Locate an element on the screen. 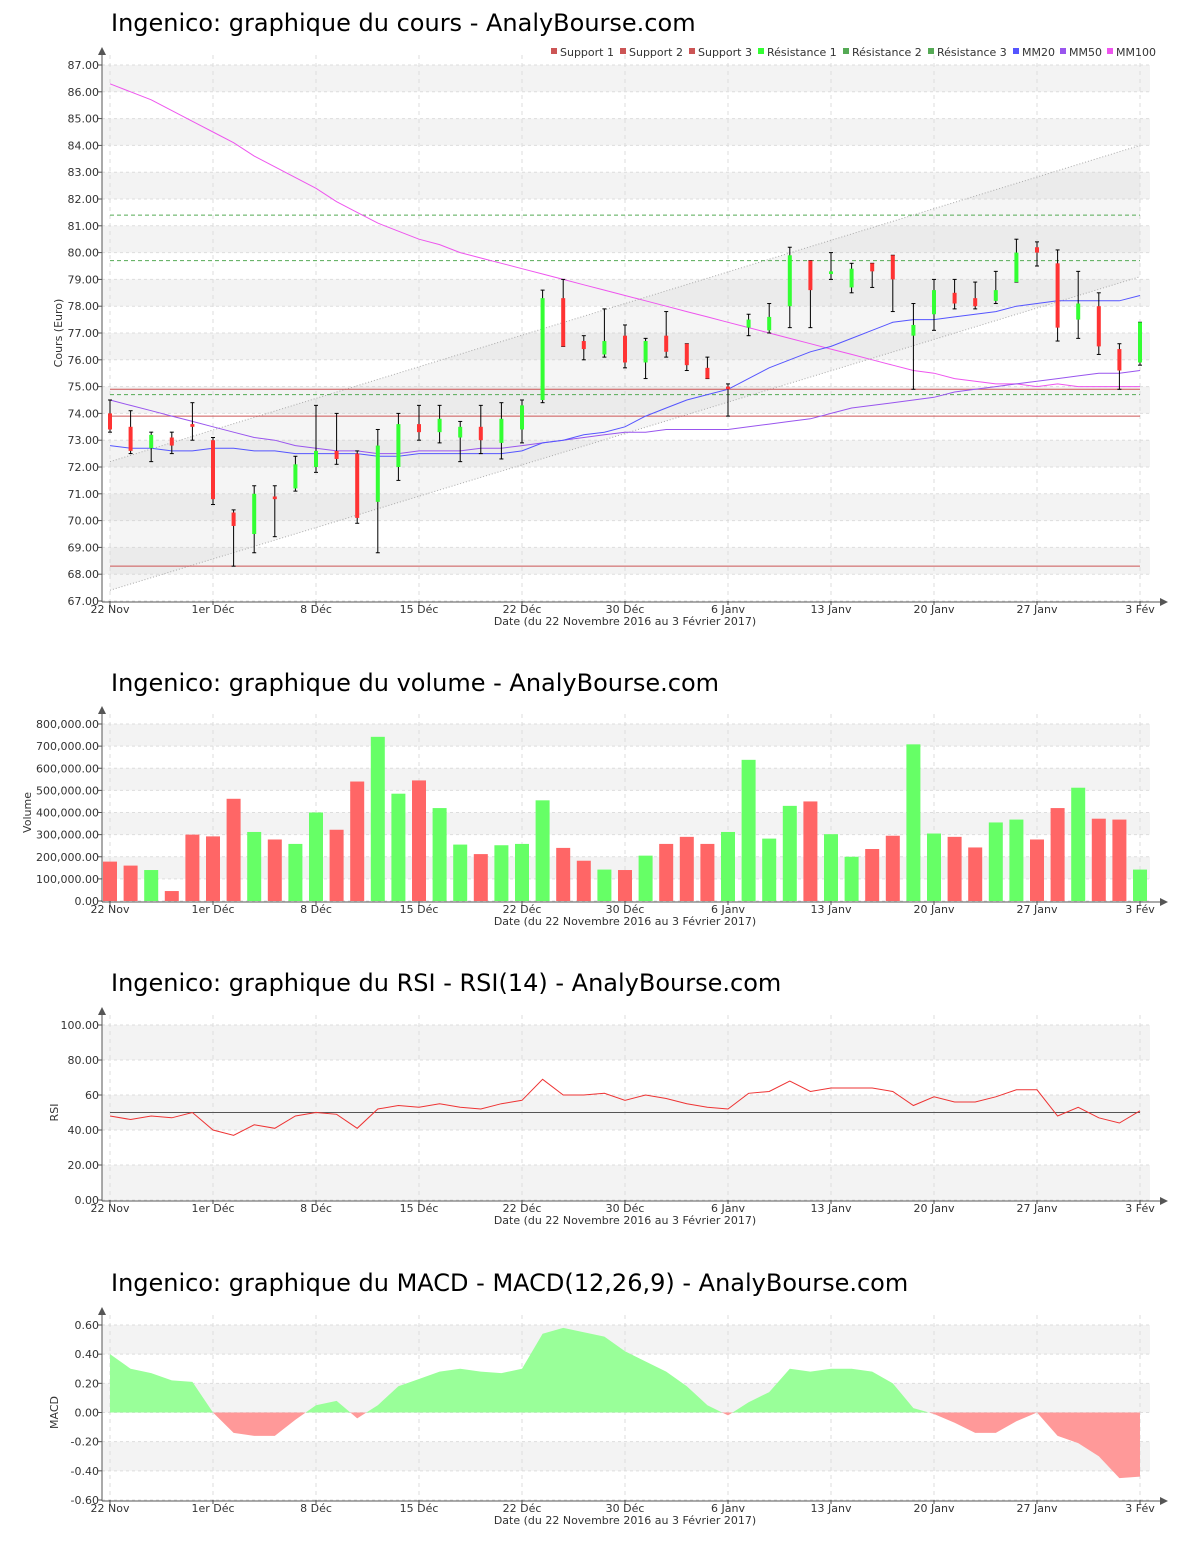 The width and height of the screenshot is (1200, 1550). rsi-x-axis-arrow is located at coordinates (1164, 1201).